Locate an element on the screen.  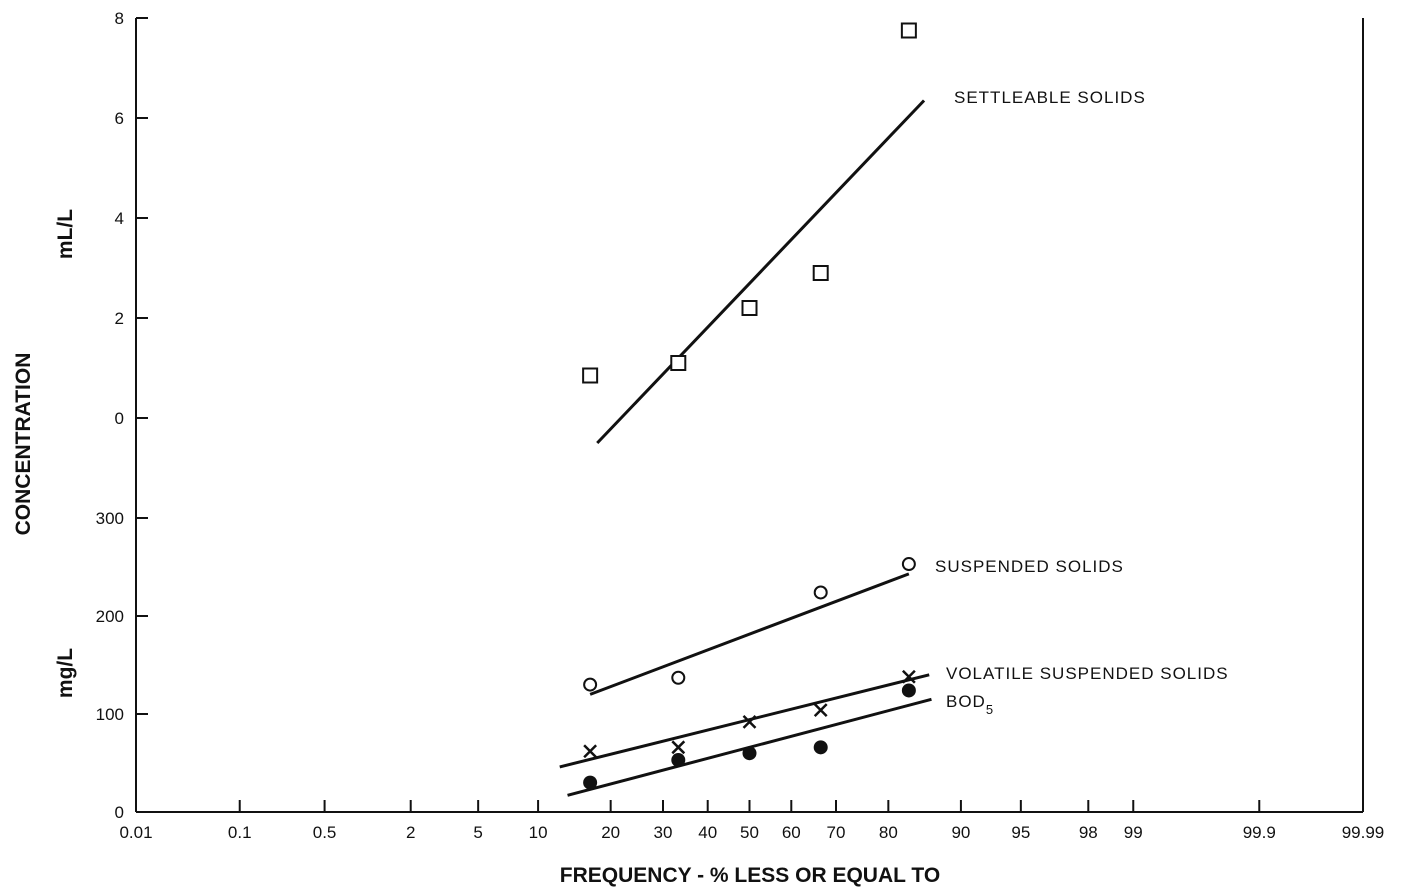
x-tick-label: 90 is located at coordinates (960, 832).